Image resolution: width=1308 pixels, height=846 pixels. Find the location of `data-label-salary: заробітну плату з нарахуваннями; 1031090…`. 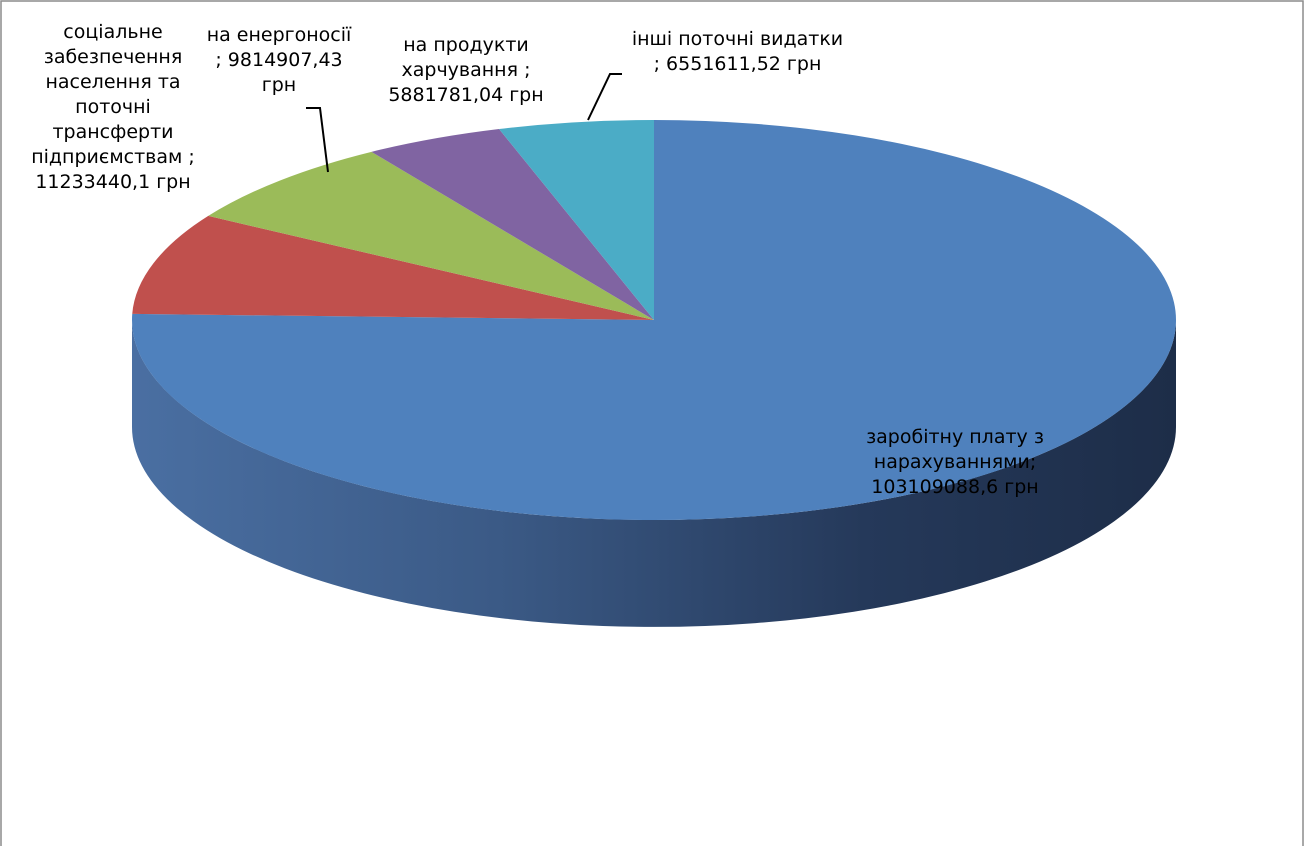

data-label-salary: заробітну плату з нарахуваннями; 1031090… is located at coordinates (955, 462).